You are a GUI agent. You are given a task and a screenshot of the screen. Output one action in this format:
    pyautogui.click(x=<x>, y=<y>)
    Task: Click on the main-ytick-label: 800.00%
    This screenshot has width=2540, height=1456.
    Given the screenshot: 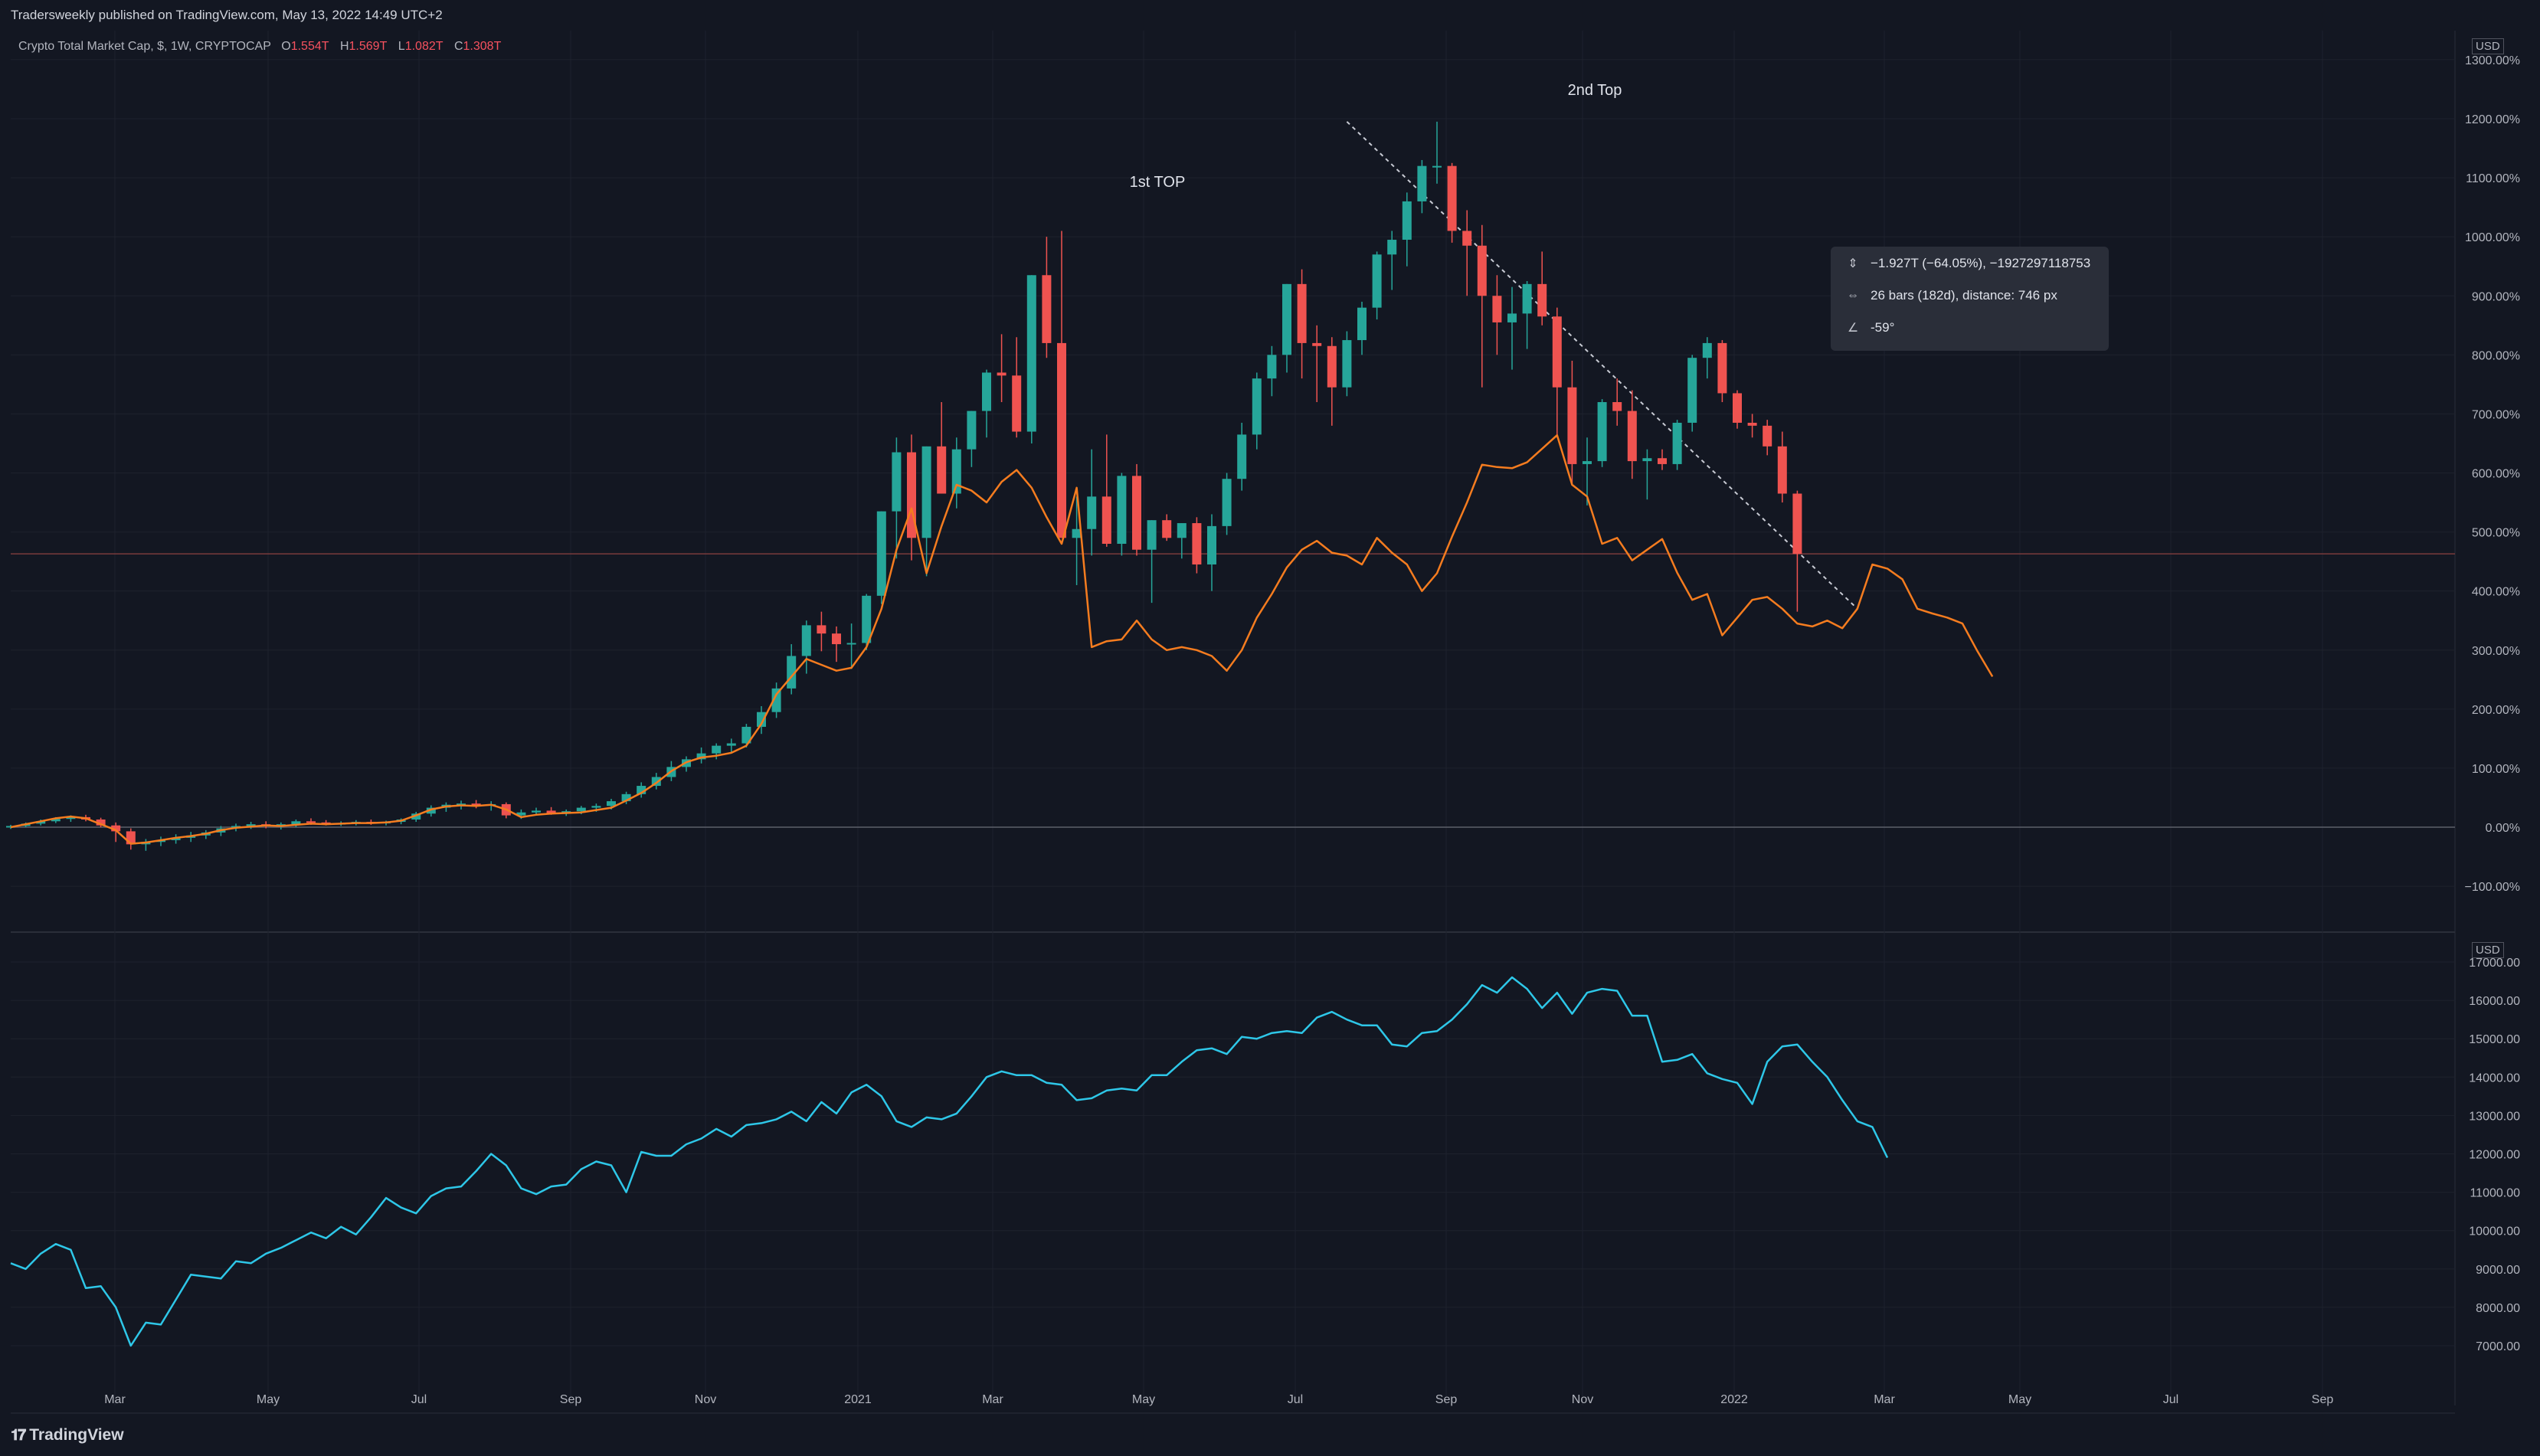 What is the action you would take?
    pyautogui.click(x=2496, y=355)
    